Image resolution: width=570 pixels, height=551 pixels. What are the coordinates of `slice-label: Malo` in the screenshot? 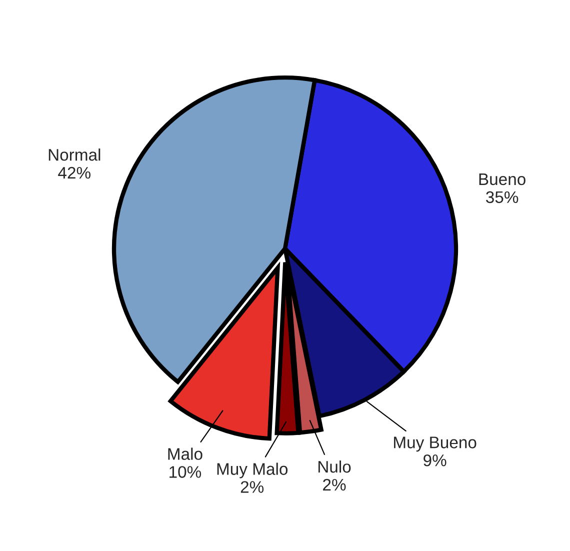 It's located at (185, 454).